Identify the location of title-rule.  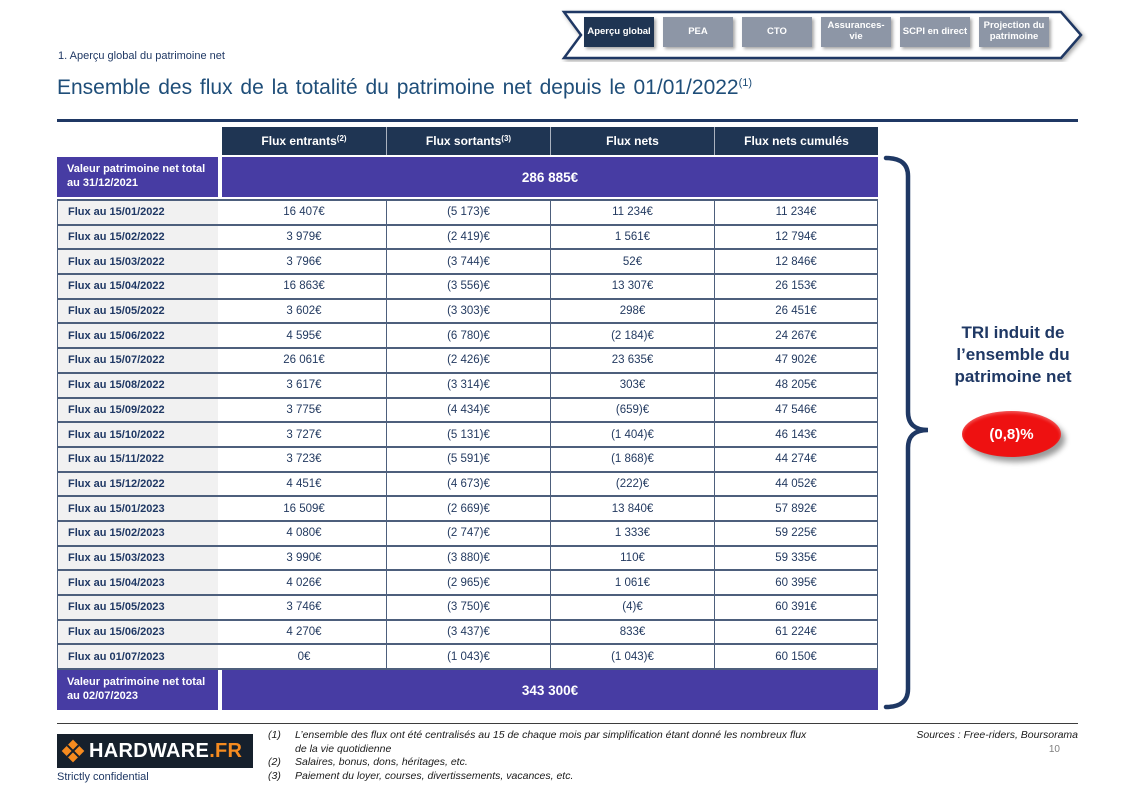
(567, 120).